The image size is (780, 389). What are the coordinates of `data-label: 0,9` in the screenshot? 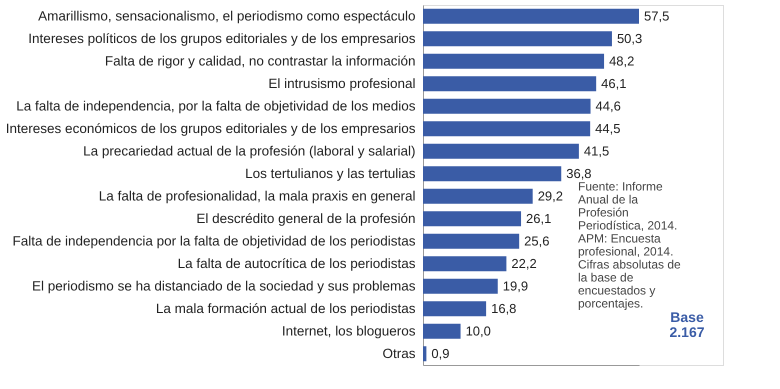 It's located at (440, 353).